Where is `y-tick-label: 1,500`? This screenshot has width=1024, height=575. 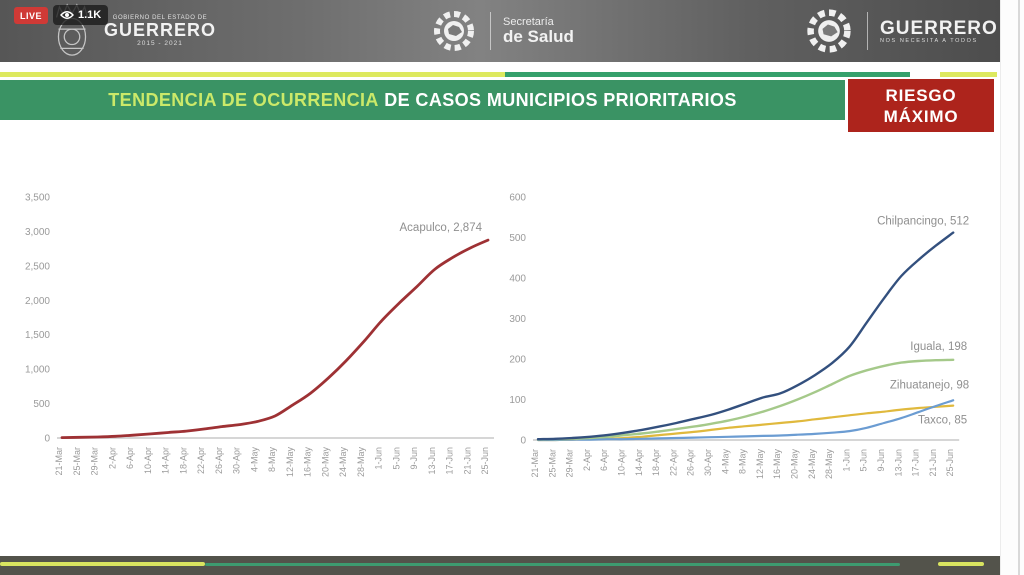
y-tick-label: 1,500 is located at coordinates (37, 335).